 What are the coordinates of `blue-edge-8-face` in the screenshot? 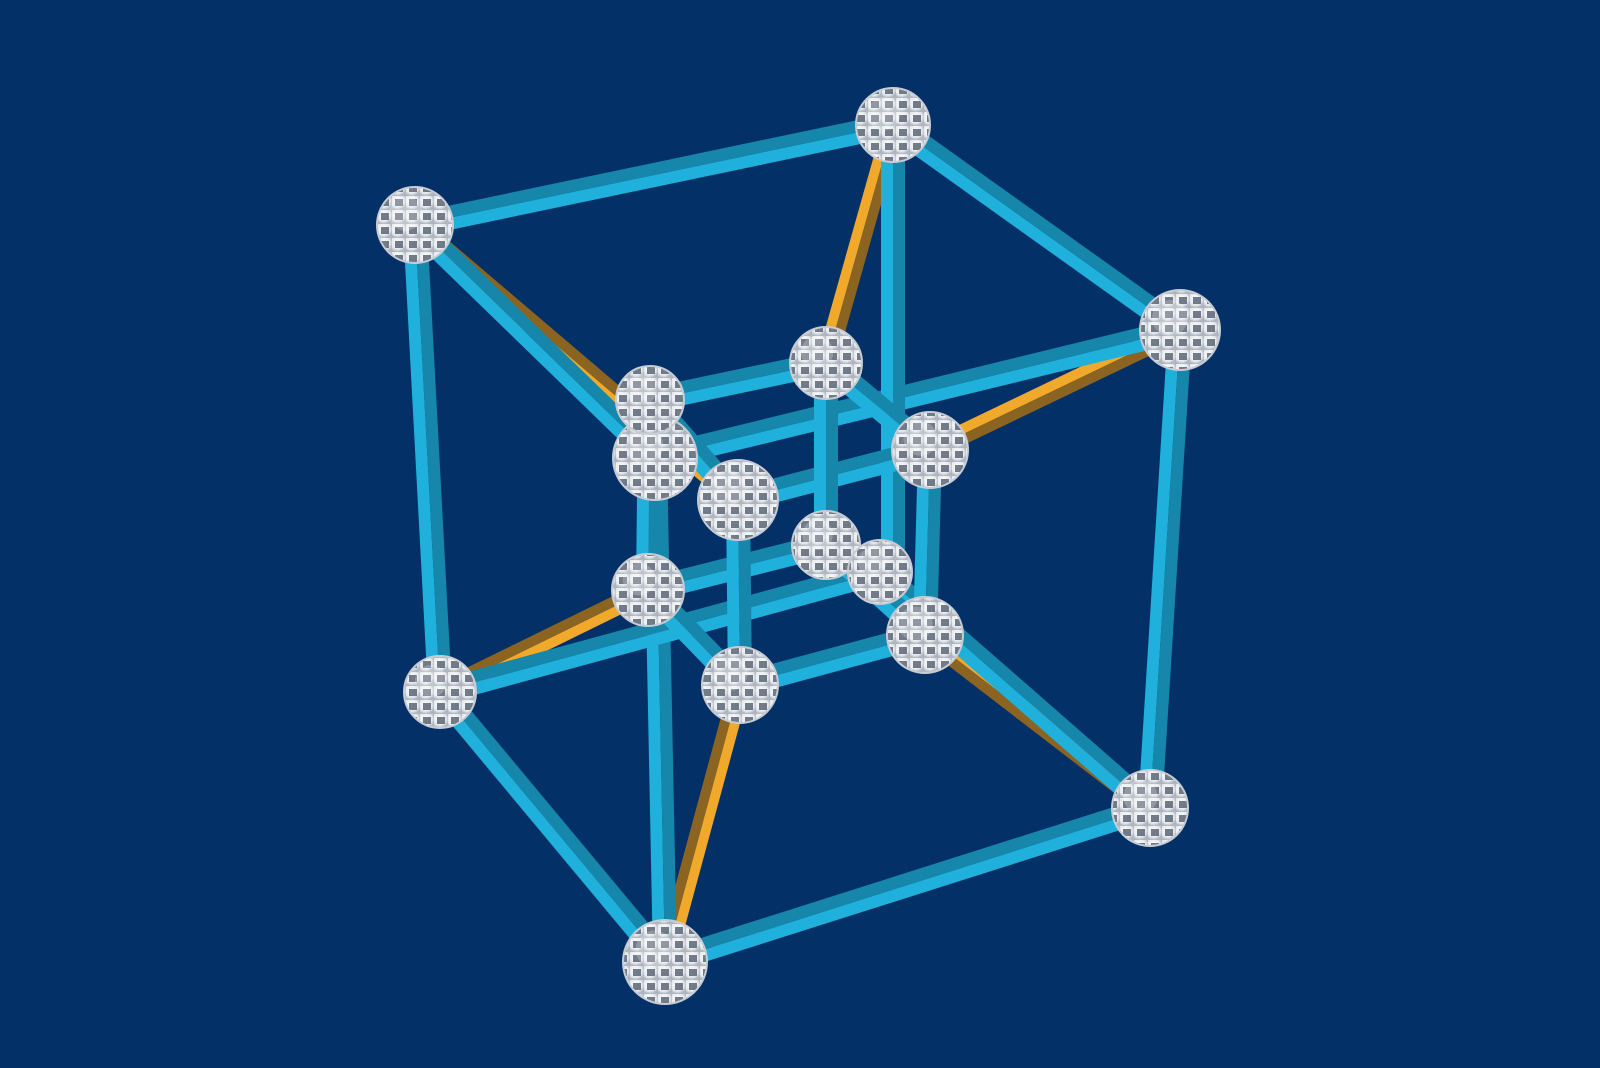 It's located at (547, 831).